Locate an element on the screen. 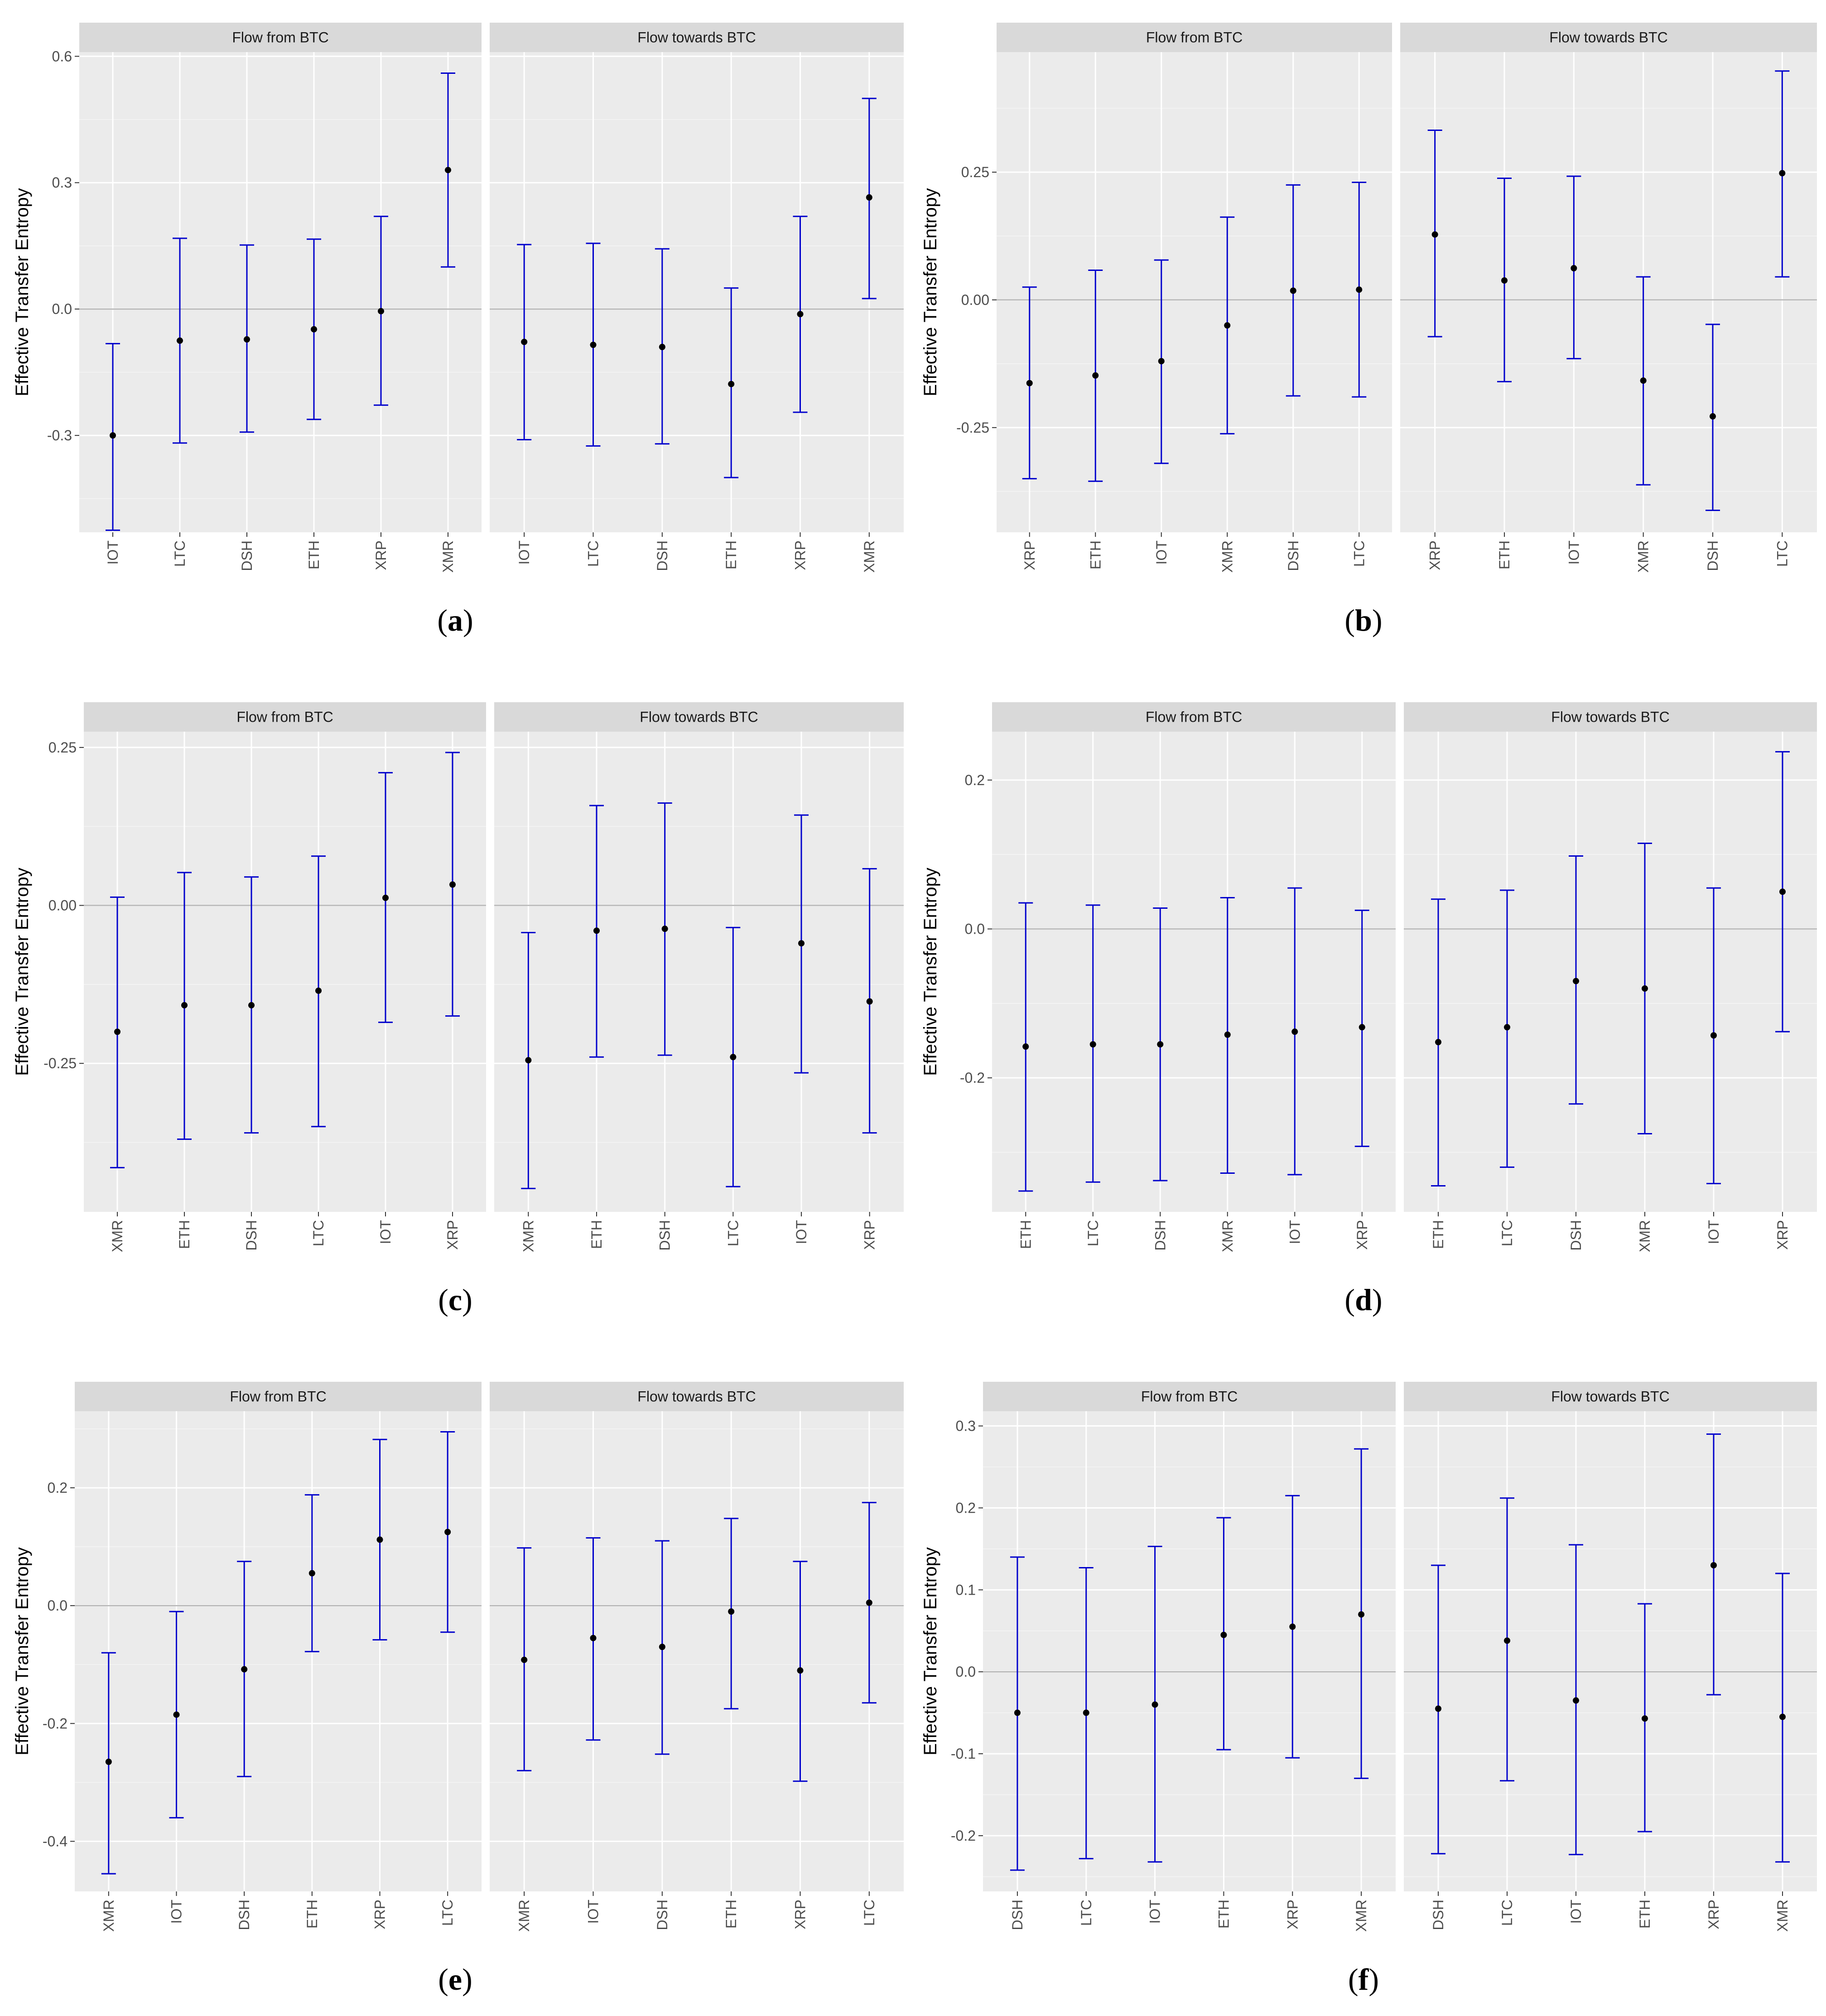 Image resolution: width=1826 pixels, height=2016 pixels. y-tick-label: 0.2 is located at coordinates (58, 1488).